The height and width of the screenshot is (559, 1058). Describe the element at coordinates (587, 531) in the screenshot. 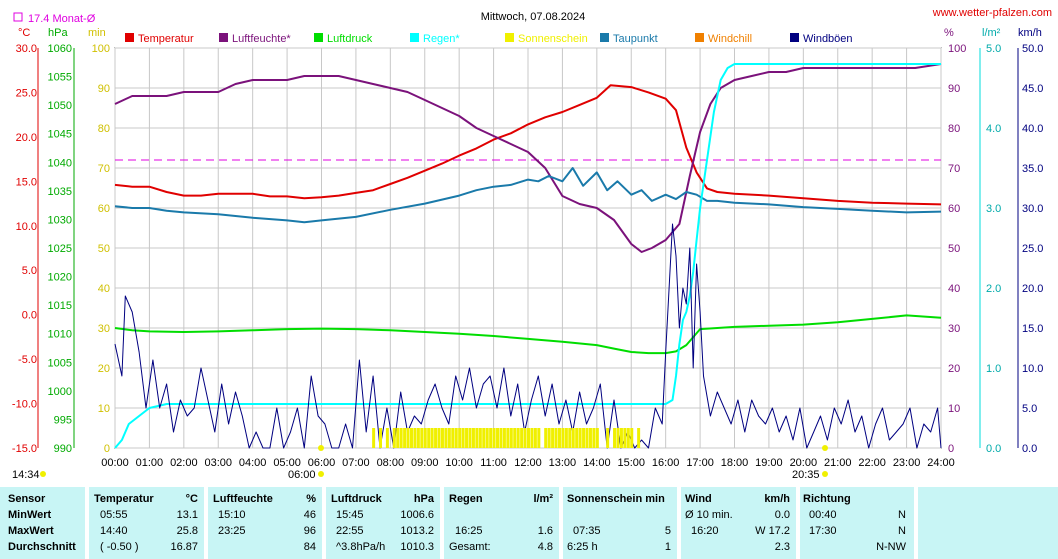

I see `stats-sun-time: 07:35` at that location.